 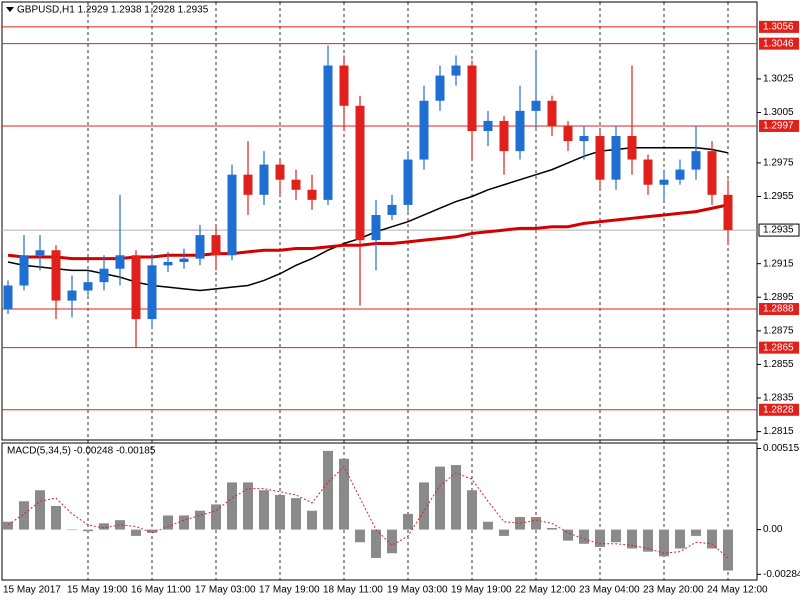 I want to click on y-tick-label: 1.2855, so click(x=778, y=364).